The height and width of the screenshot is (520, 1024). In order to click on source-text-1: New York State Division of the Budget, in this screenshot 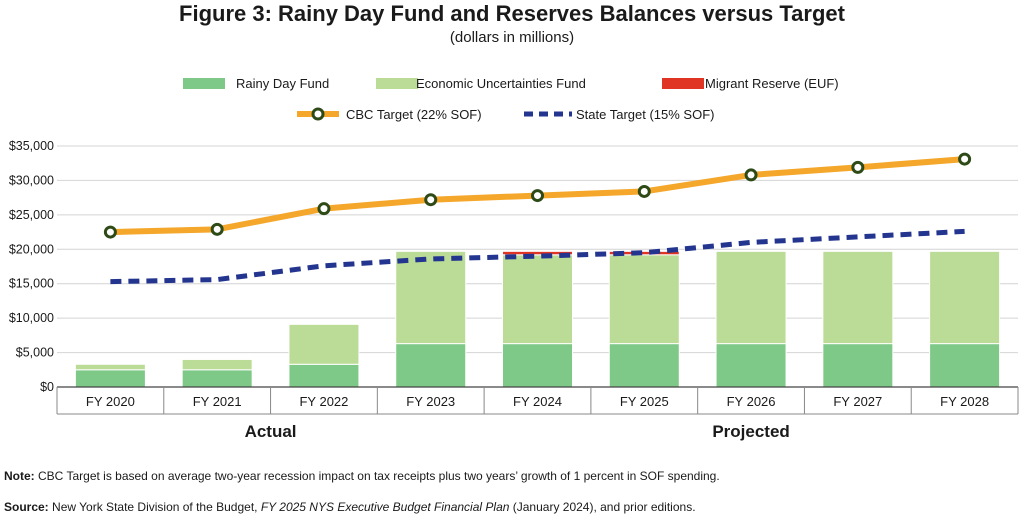, I will do `click(156, 507)`.